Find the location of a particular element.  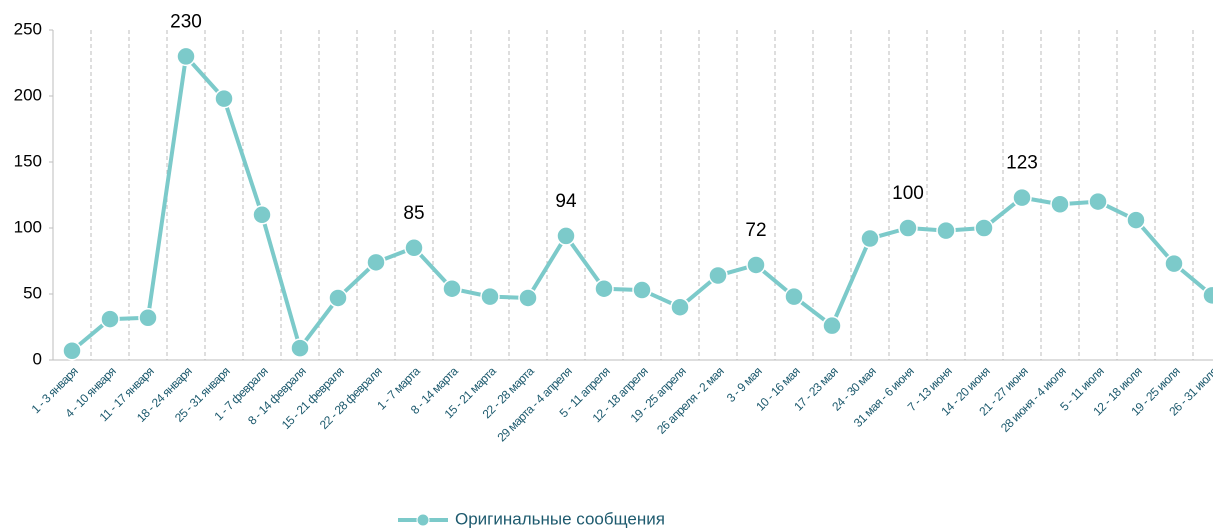

x-tick-label: 26 апреля - 2 мая is located at coordinates (690, 400).